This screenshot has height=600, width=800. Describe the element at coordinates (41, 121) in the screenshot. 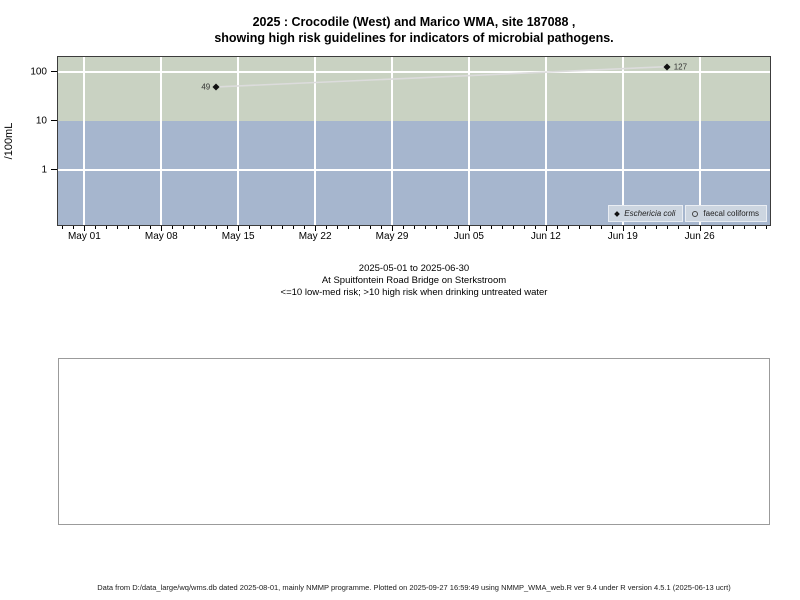

I see `y-tick-label: 10` at that location.